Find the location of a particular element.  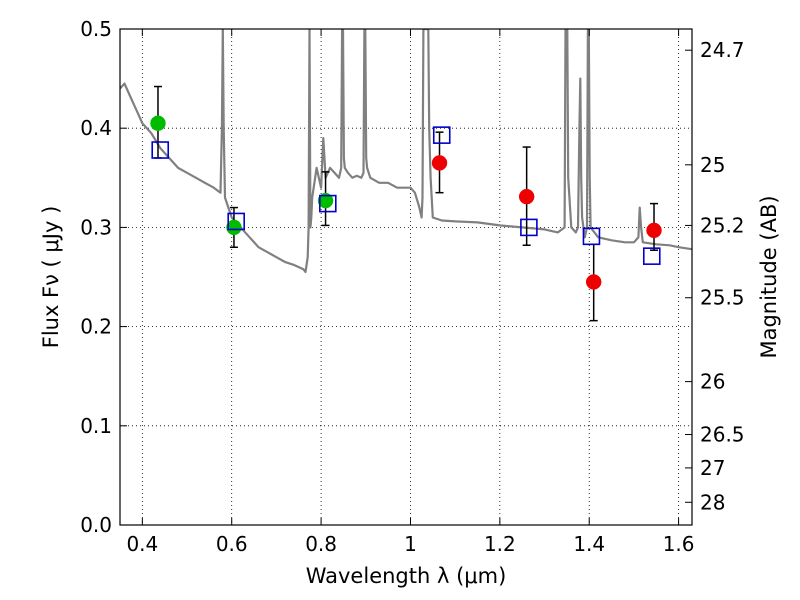

x-tick-label: 0.4 is located at coordinates (142, 544).